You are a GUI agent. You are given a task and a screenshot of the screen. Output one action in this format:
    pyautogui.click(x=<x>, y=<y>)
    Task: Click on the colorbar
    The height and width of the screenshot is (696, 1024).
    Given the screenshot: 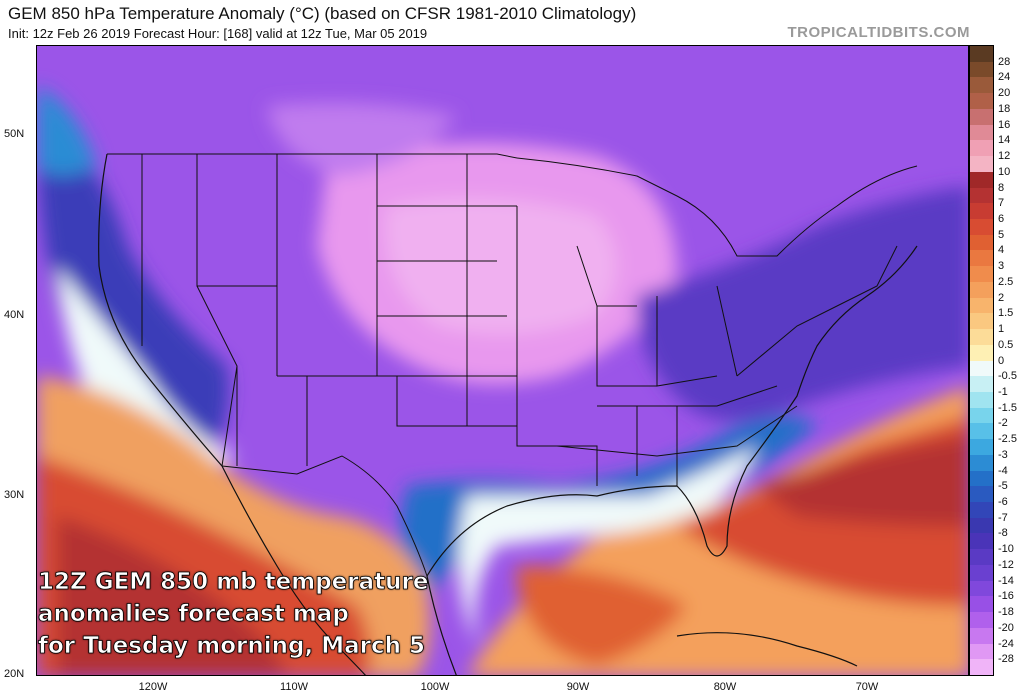 What is the action you would take?
    pyautogui.click(x=981, y=360)
    